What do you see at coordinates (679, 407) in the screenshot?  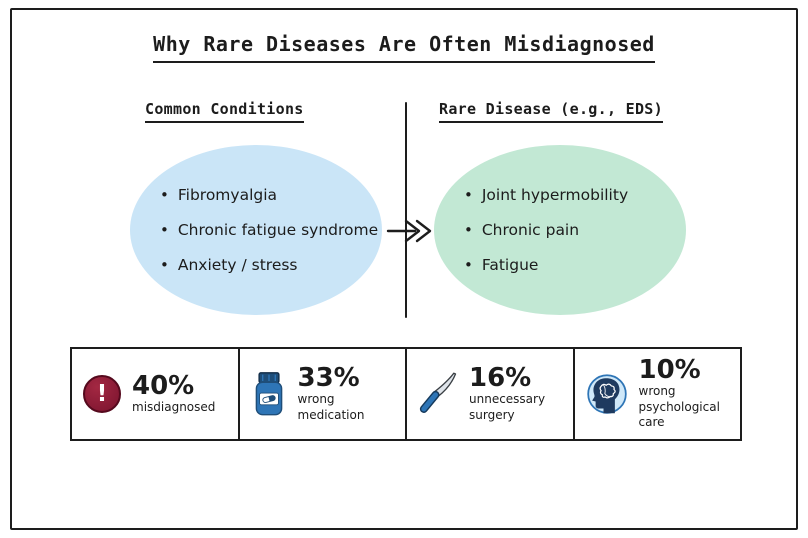 I see `stat-label: wrong psychological care` at bounding box center [679, 407].